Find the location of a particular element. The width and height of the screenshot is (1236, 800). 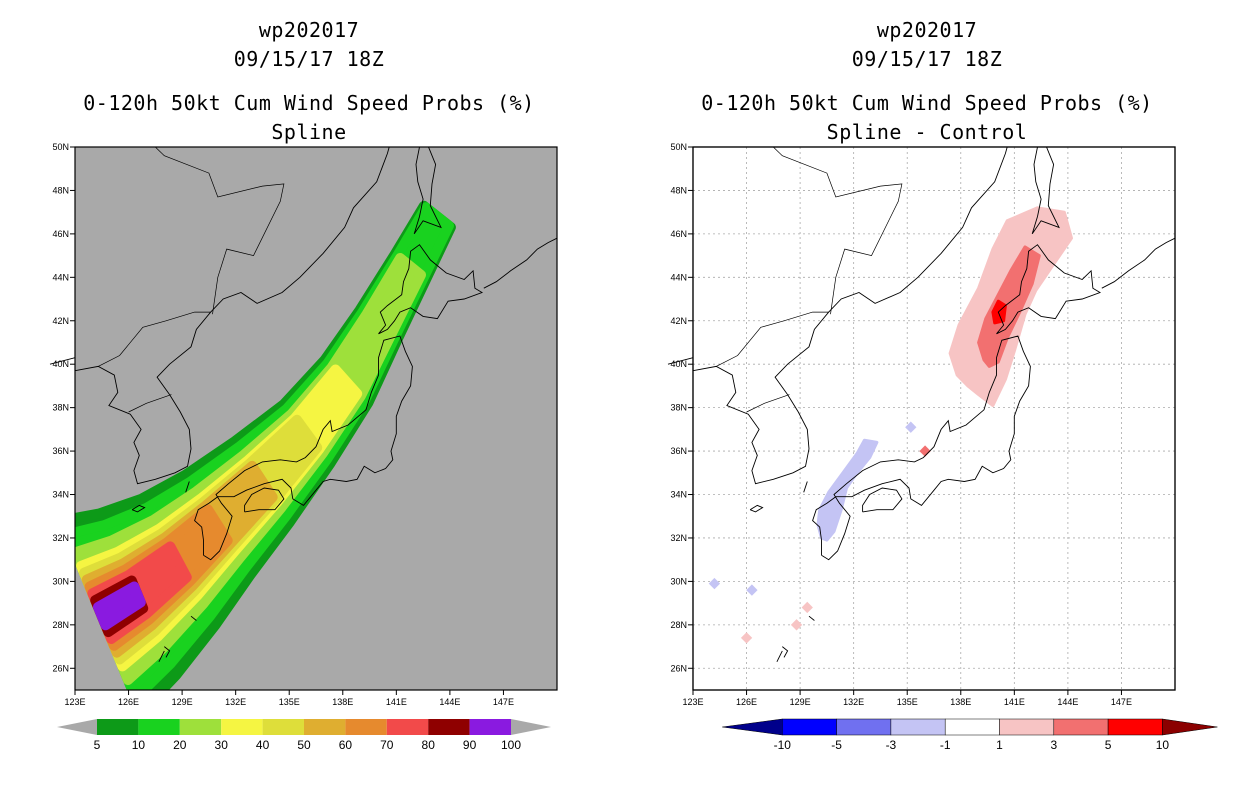

colorbar: 5 10 20 30 40 50 60 70 80 90 100 is located at coordinates (304, 735).